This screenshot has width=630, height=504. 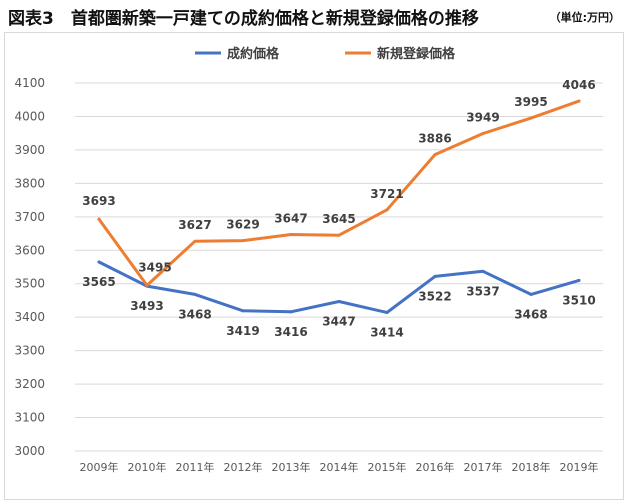 I want to click on y-tick-label: 3700, so click(x=29, y=217).